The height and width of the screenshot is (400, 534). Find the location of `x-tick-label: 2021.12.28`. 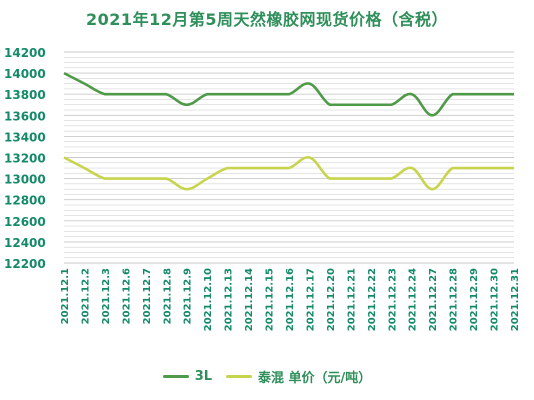

x-tick-label: 2021.12.28 is located at coordinates (454, 299).